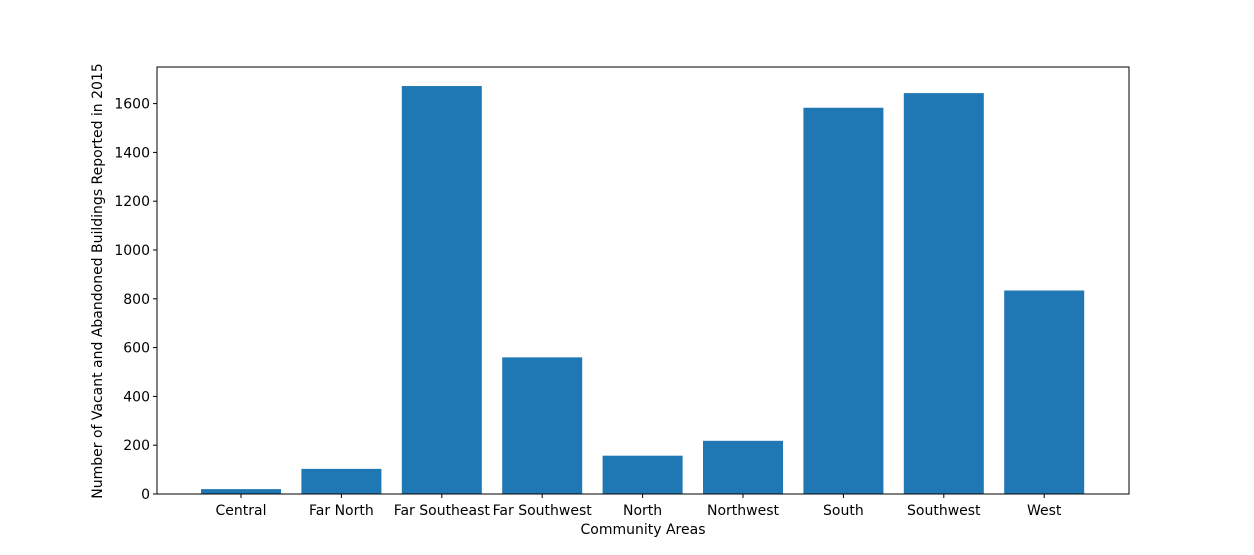 The image size is (1254, 555). What do you see at coordinates (643, 530) in the screenshot?
I see `x-axis-label: Community Areas` at bounding box center [643, 530].